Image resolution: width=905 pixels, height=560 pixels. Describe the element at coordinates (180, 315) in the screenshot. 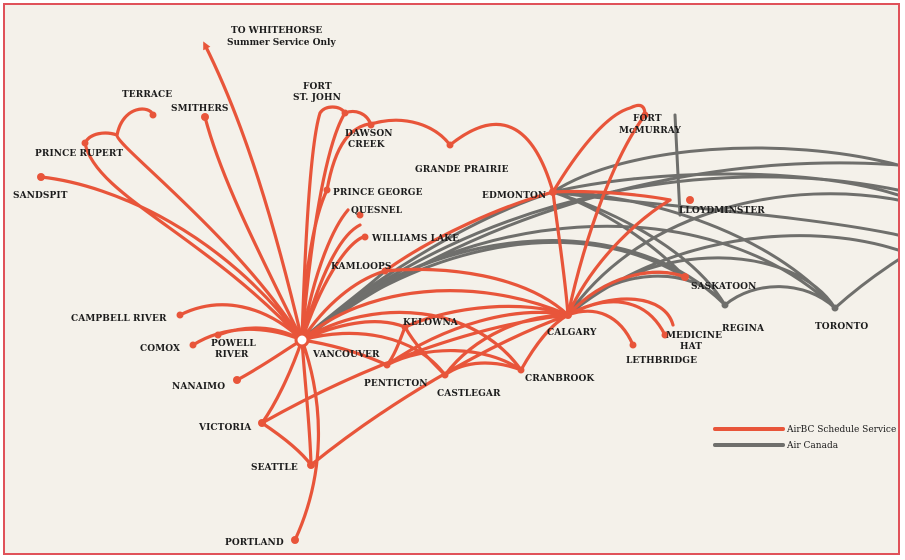

I see `node-campbell-river` at that location.